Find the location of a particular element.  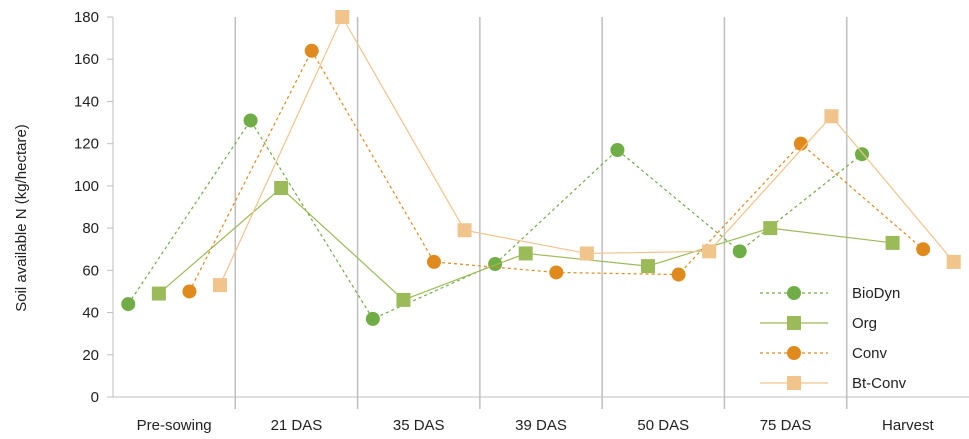

x-tick-label: 35 DAS is located at coordinates (419, 425).